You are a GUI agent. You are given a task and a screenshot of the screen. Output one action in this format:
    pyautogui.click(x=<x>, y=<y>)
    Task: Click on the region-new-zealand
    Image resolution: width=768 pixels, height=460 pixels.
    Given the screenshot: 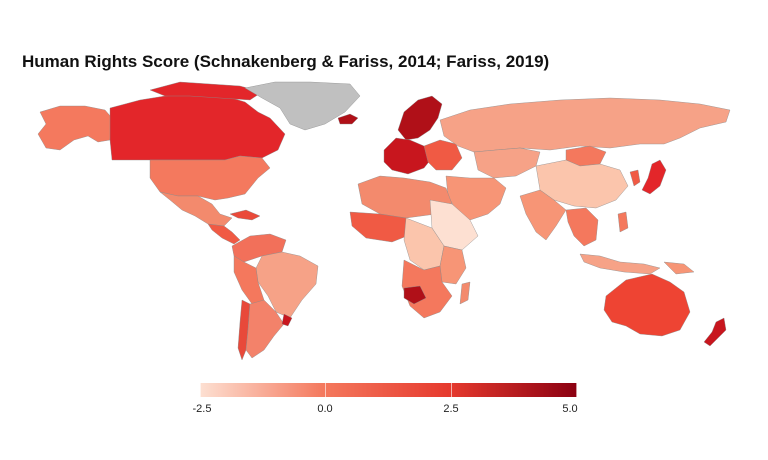 What is the action you would take?
    pyautogui.click(x=715, y=332)
    